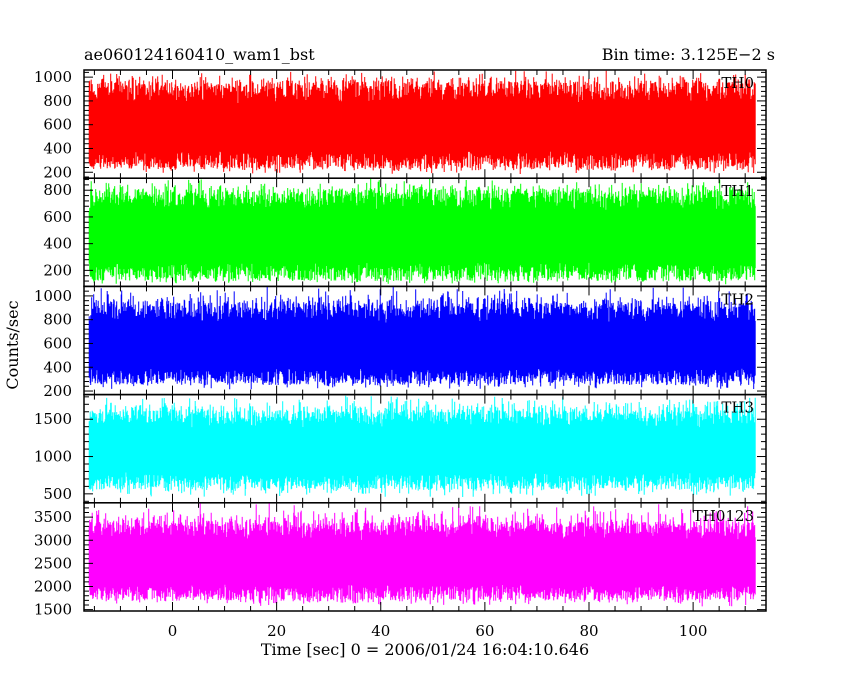 The height and width of the screenshot is (680, 850). Describe the element at coordinates (737, 191) in the screenshot. I see `panel-label: TH1` at that location.